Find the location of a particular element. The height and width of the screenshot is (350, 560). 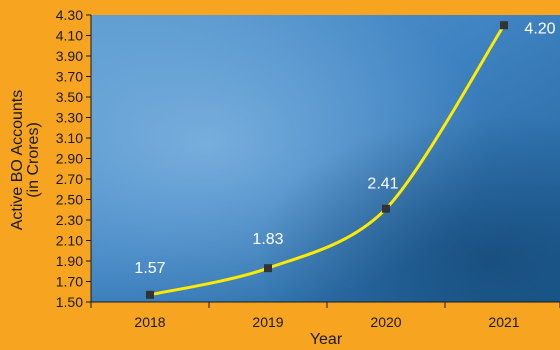

data-label: 2.41 is located at coordinates (382, 184).